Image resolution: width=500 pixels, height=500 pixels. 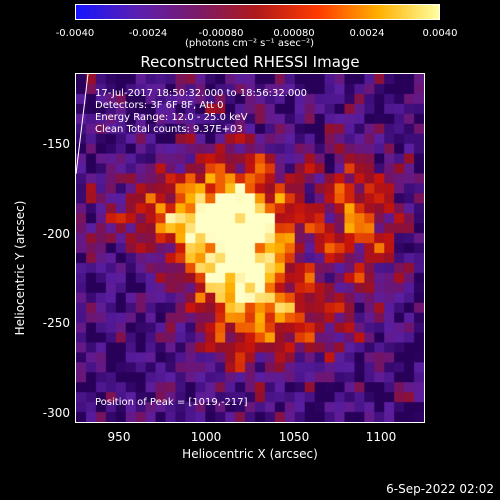 What do you see at coordinates (250, 454) in the screenshot?
I see `x-axis-label: Heliocentric X (arcsec)` at bounding box center [250, 454].